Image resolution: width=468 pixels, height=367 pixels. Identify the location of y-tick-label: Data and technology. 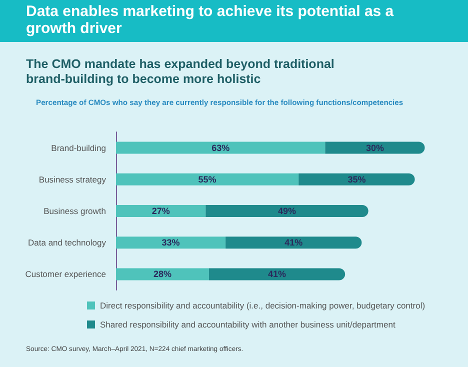
(67, 243).